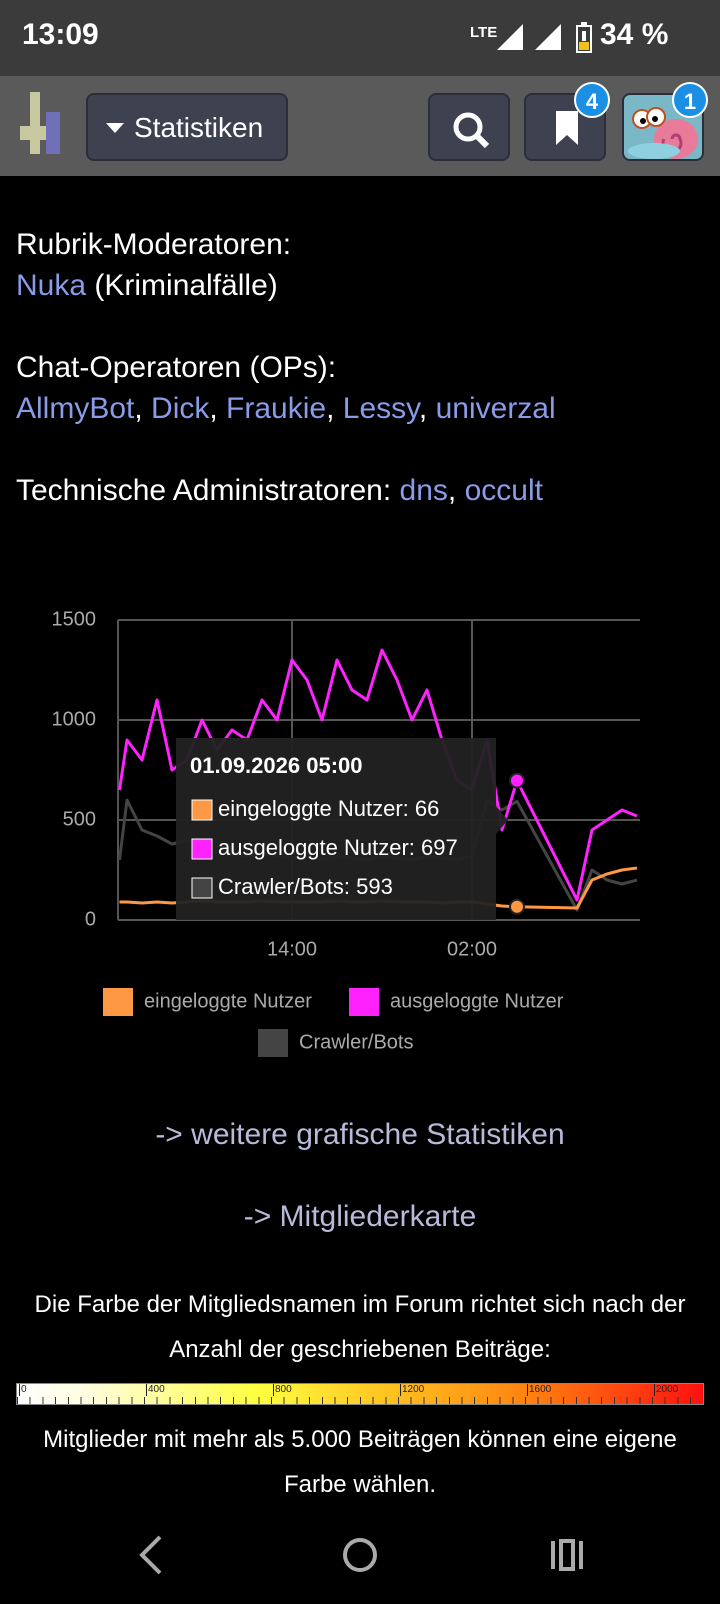 Image resolution: width=720 pixels, height=1604 pixels. Describe the element at coordinates (60, 34) in the screenshot. I see `clock: 13:09` at that location.